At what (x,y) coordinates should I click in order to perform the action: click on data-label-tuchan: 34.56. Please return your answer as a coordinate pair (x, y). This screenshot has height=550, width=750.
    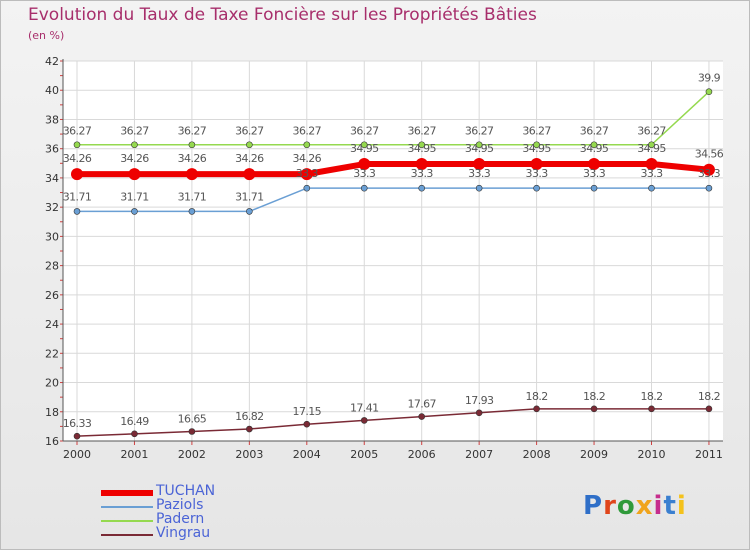
    Looking at the image, I should click on (709, 154).